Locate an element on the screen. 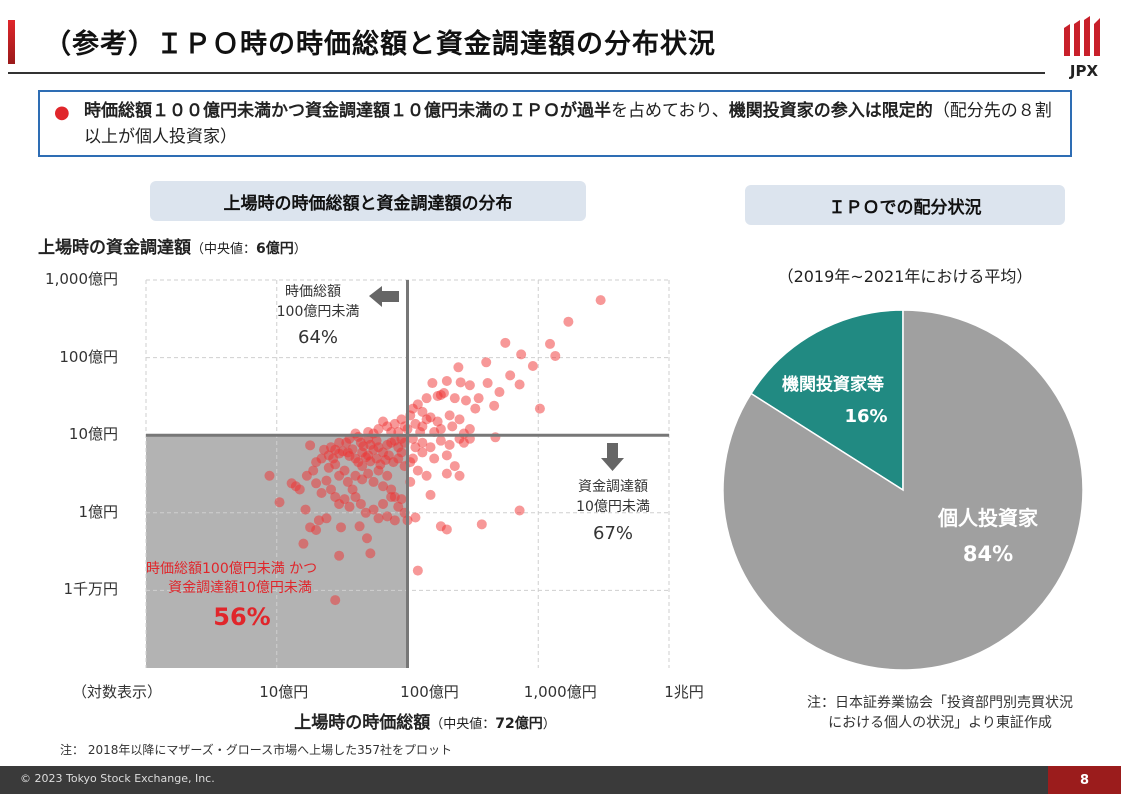 The image size is (1121, 794). pie-subtitle: （2019年~2021年における平均） is located at coordinates (905, 276).